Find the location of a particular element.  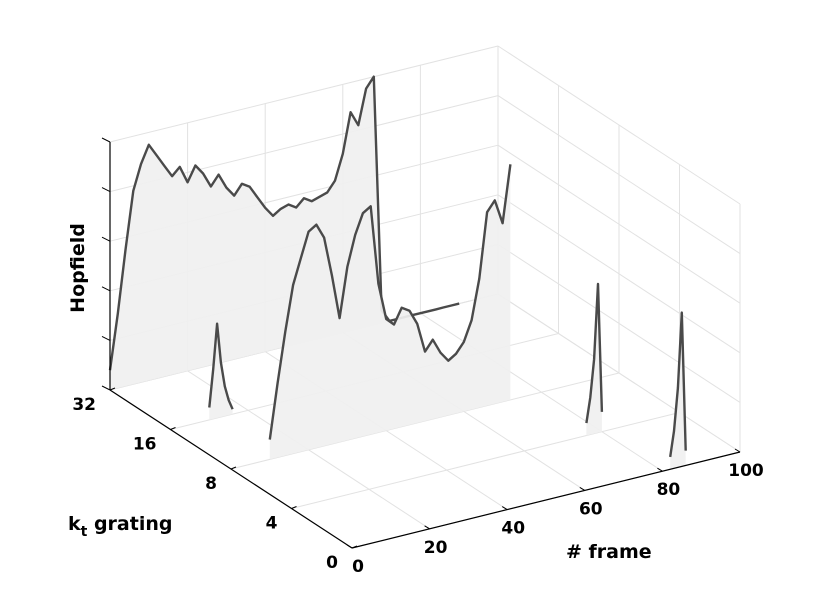

back-wall-gridline is located at coordinates (304, 94).